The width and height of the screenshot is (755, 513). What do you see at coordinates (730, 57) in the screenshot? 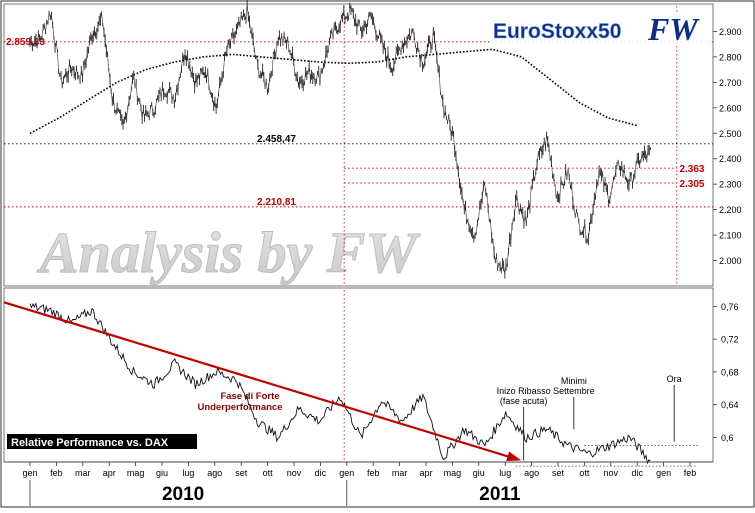
I see `y-tick-label: 2.800` at bounding box center [730, 57].